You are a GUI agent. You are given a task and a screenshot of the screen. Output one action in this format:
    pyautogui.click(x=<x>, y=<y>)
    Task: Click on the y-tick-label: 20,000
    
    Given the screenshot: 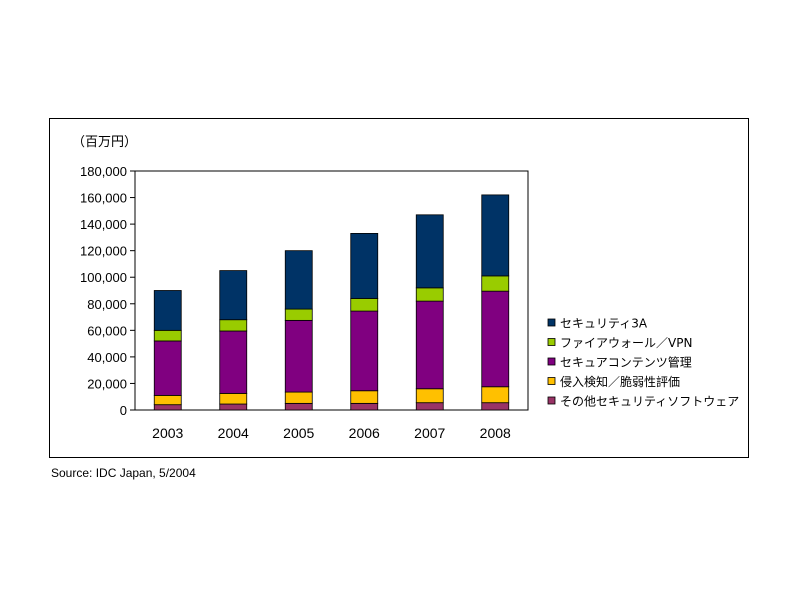 What is the action you would take?
    pyautogui.click(x=107, y=383)
    